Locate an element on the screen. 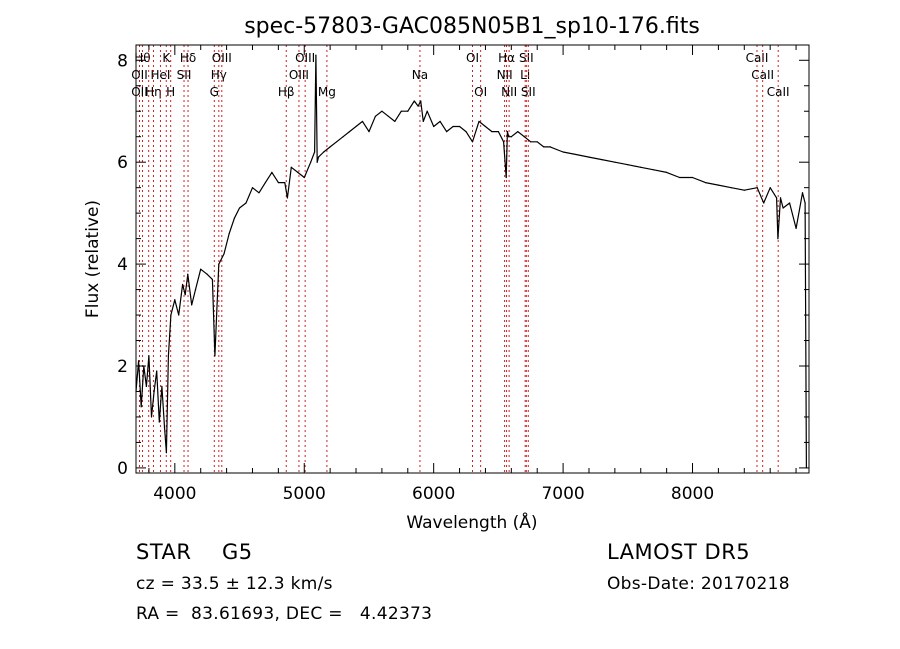 Image resolution: width=900 pixels, height=649 pixels. y-tick-label: 0 is located at coordinates (122, 469).